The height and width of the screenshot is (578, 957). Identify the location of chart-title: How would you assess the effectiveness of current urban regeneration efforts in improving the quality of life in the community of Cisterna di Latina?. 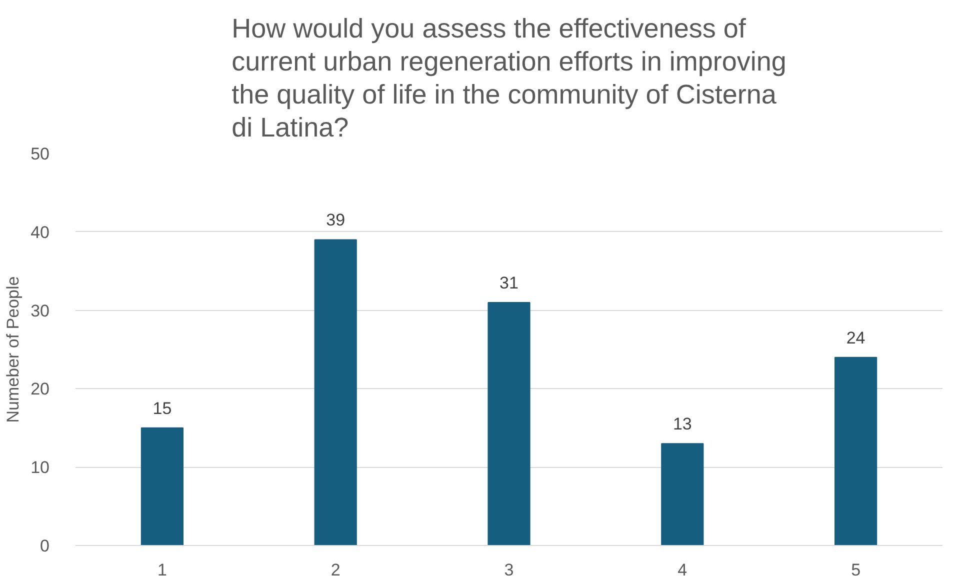
(509, 78).